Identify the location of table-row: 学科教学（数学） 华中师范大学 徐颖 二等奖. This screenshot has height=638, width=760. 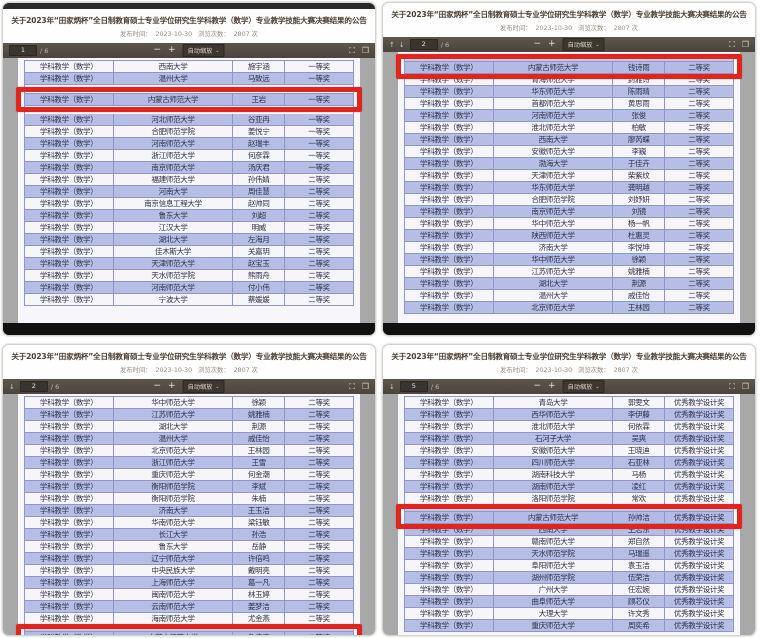
(189, 403).